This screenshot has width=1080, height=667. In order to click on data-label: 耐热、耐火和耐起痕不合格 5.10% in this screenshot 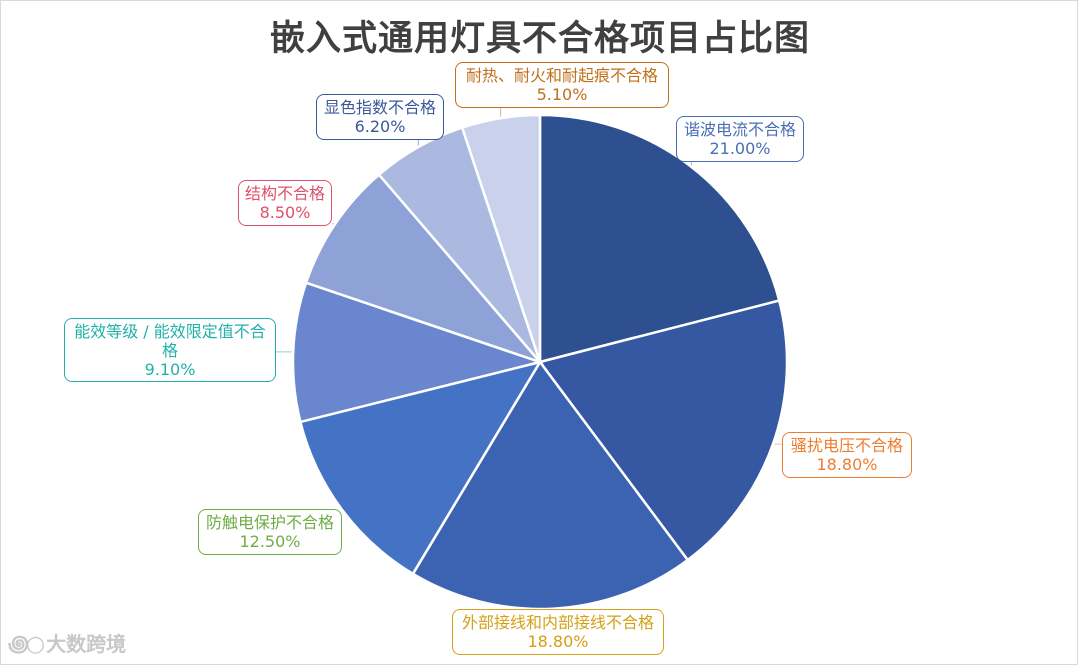, I will do `click(562, 85)`.